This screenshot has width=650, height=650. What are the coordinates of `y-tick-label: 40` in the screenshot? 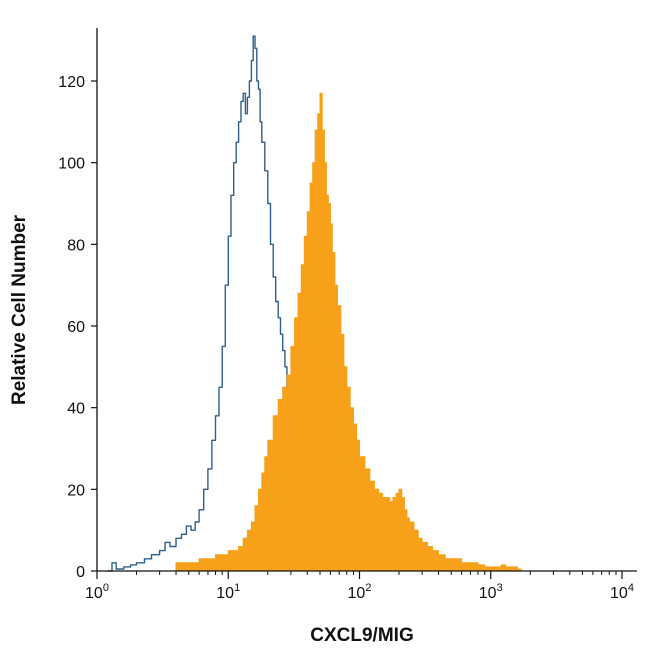 It's located at (76, 409).